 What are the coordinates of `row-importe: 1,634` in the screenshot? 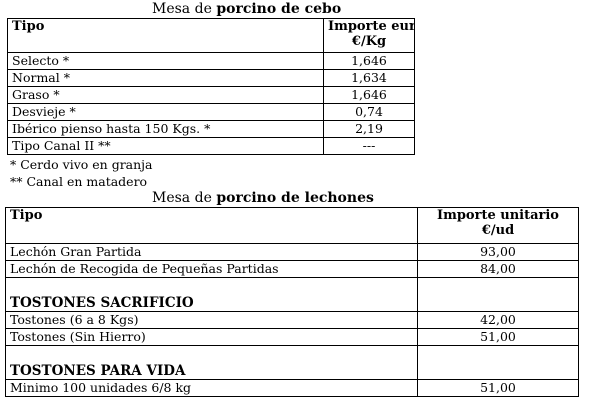 It's located at (369, 78).